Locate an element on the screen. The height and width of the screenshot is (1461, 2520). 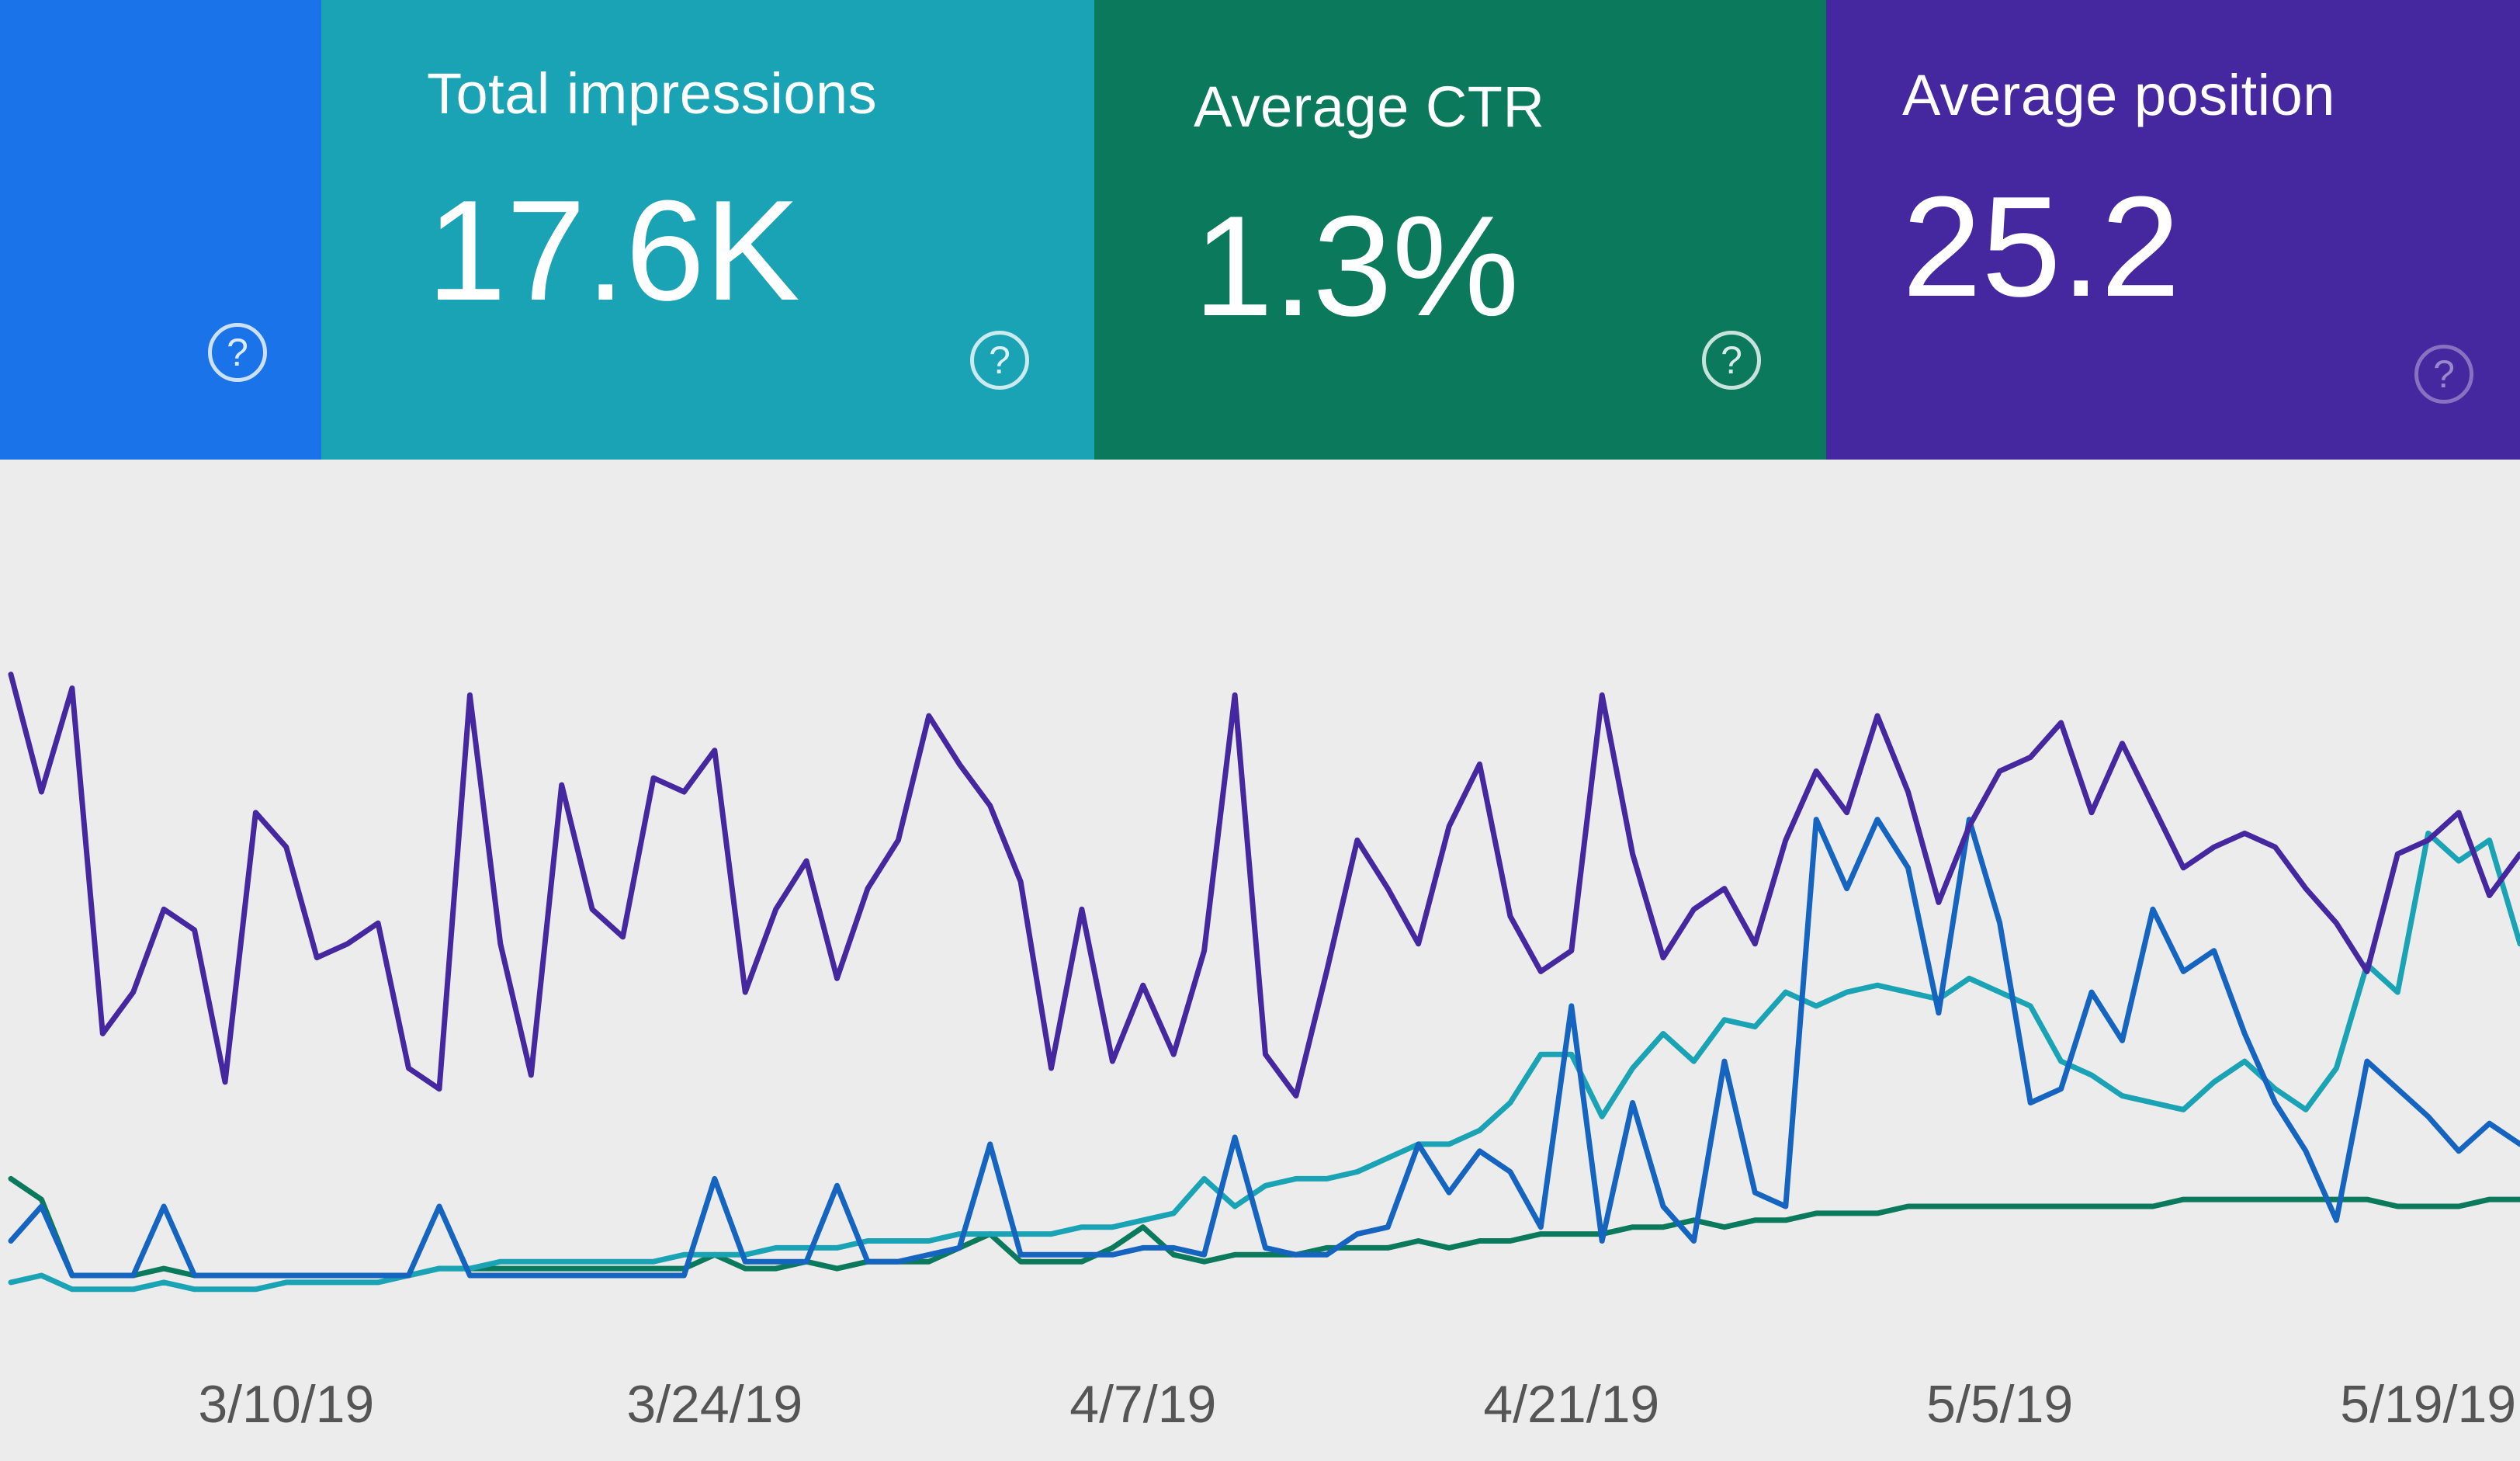
card-title: Average CTR is located at coordinates (1370, 107).